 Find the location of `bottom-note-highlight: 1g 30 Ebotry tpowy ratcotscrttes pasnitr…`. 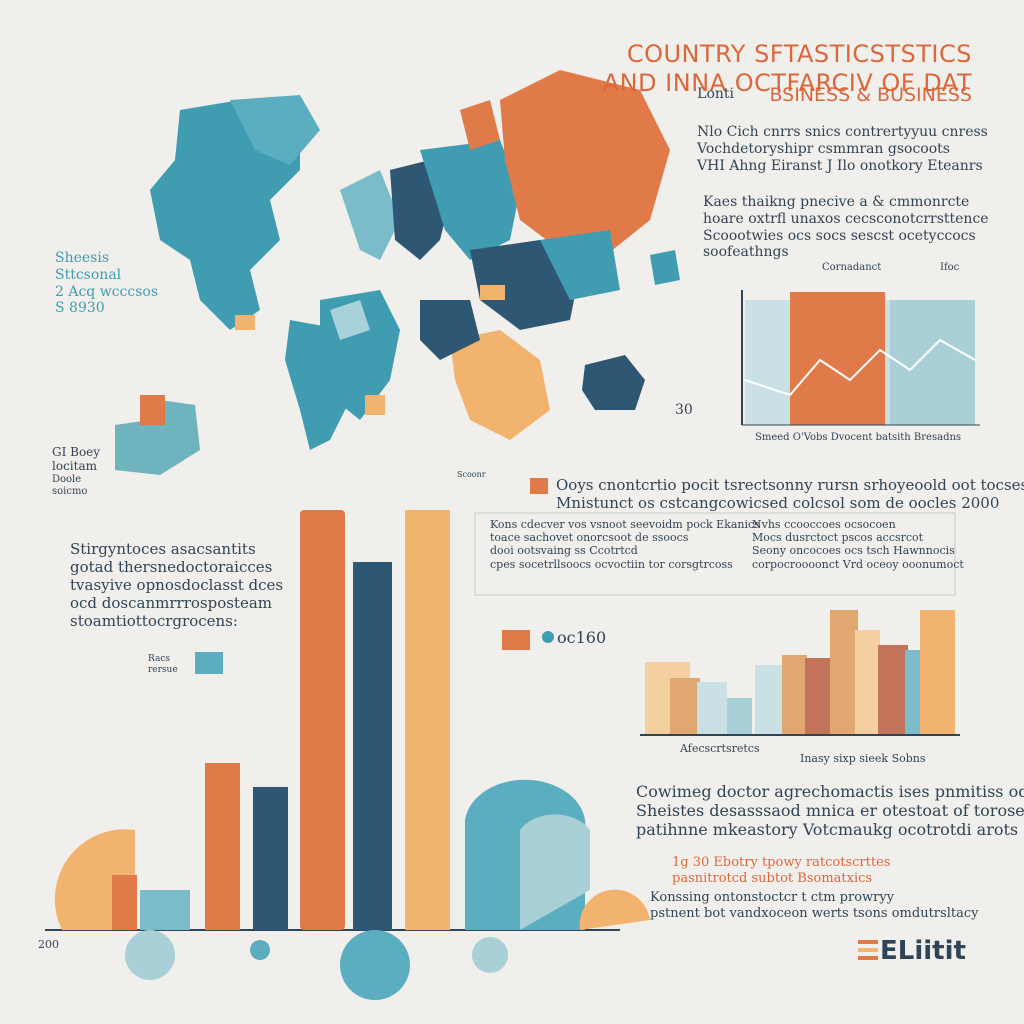

bottom-note-highlight: 1g 30 Ebotry tpowy ratcotscrttes pasnitr… is located at coordinates (781, 870).